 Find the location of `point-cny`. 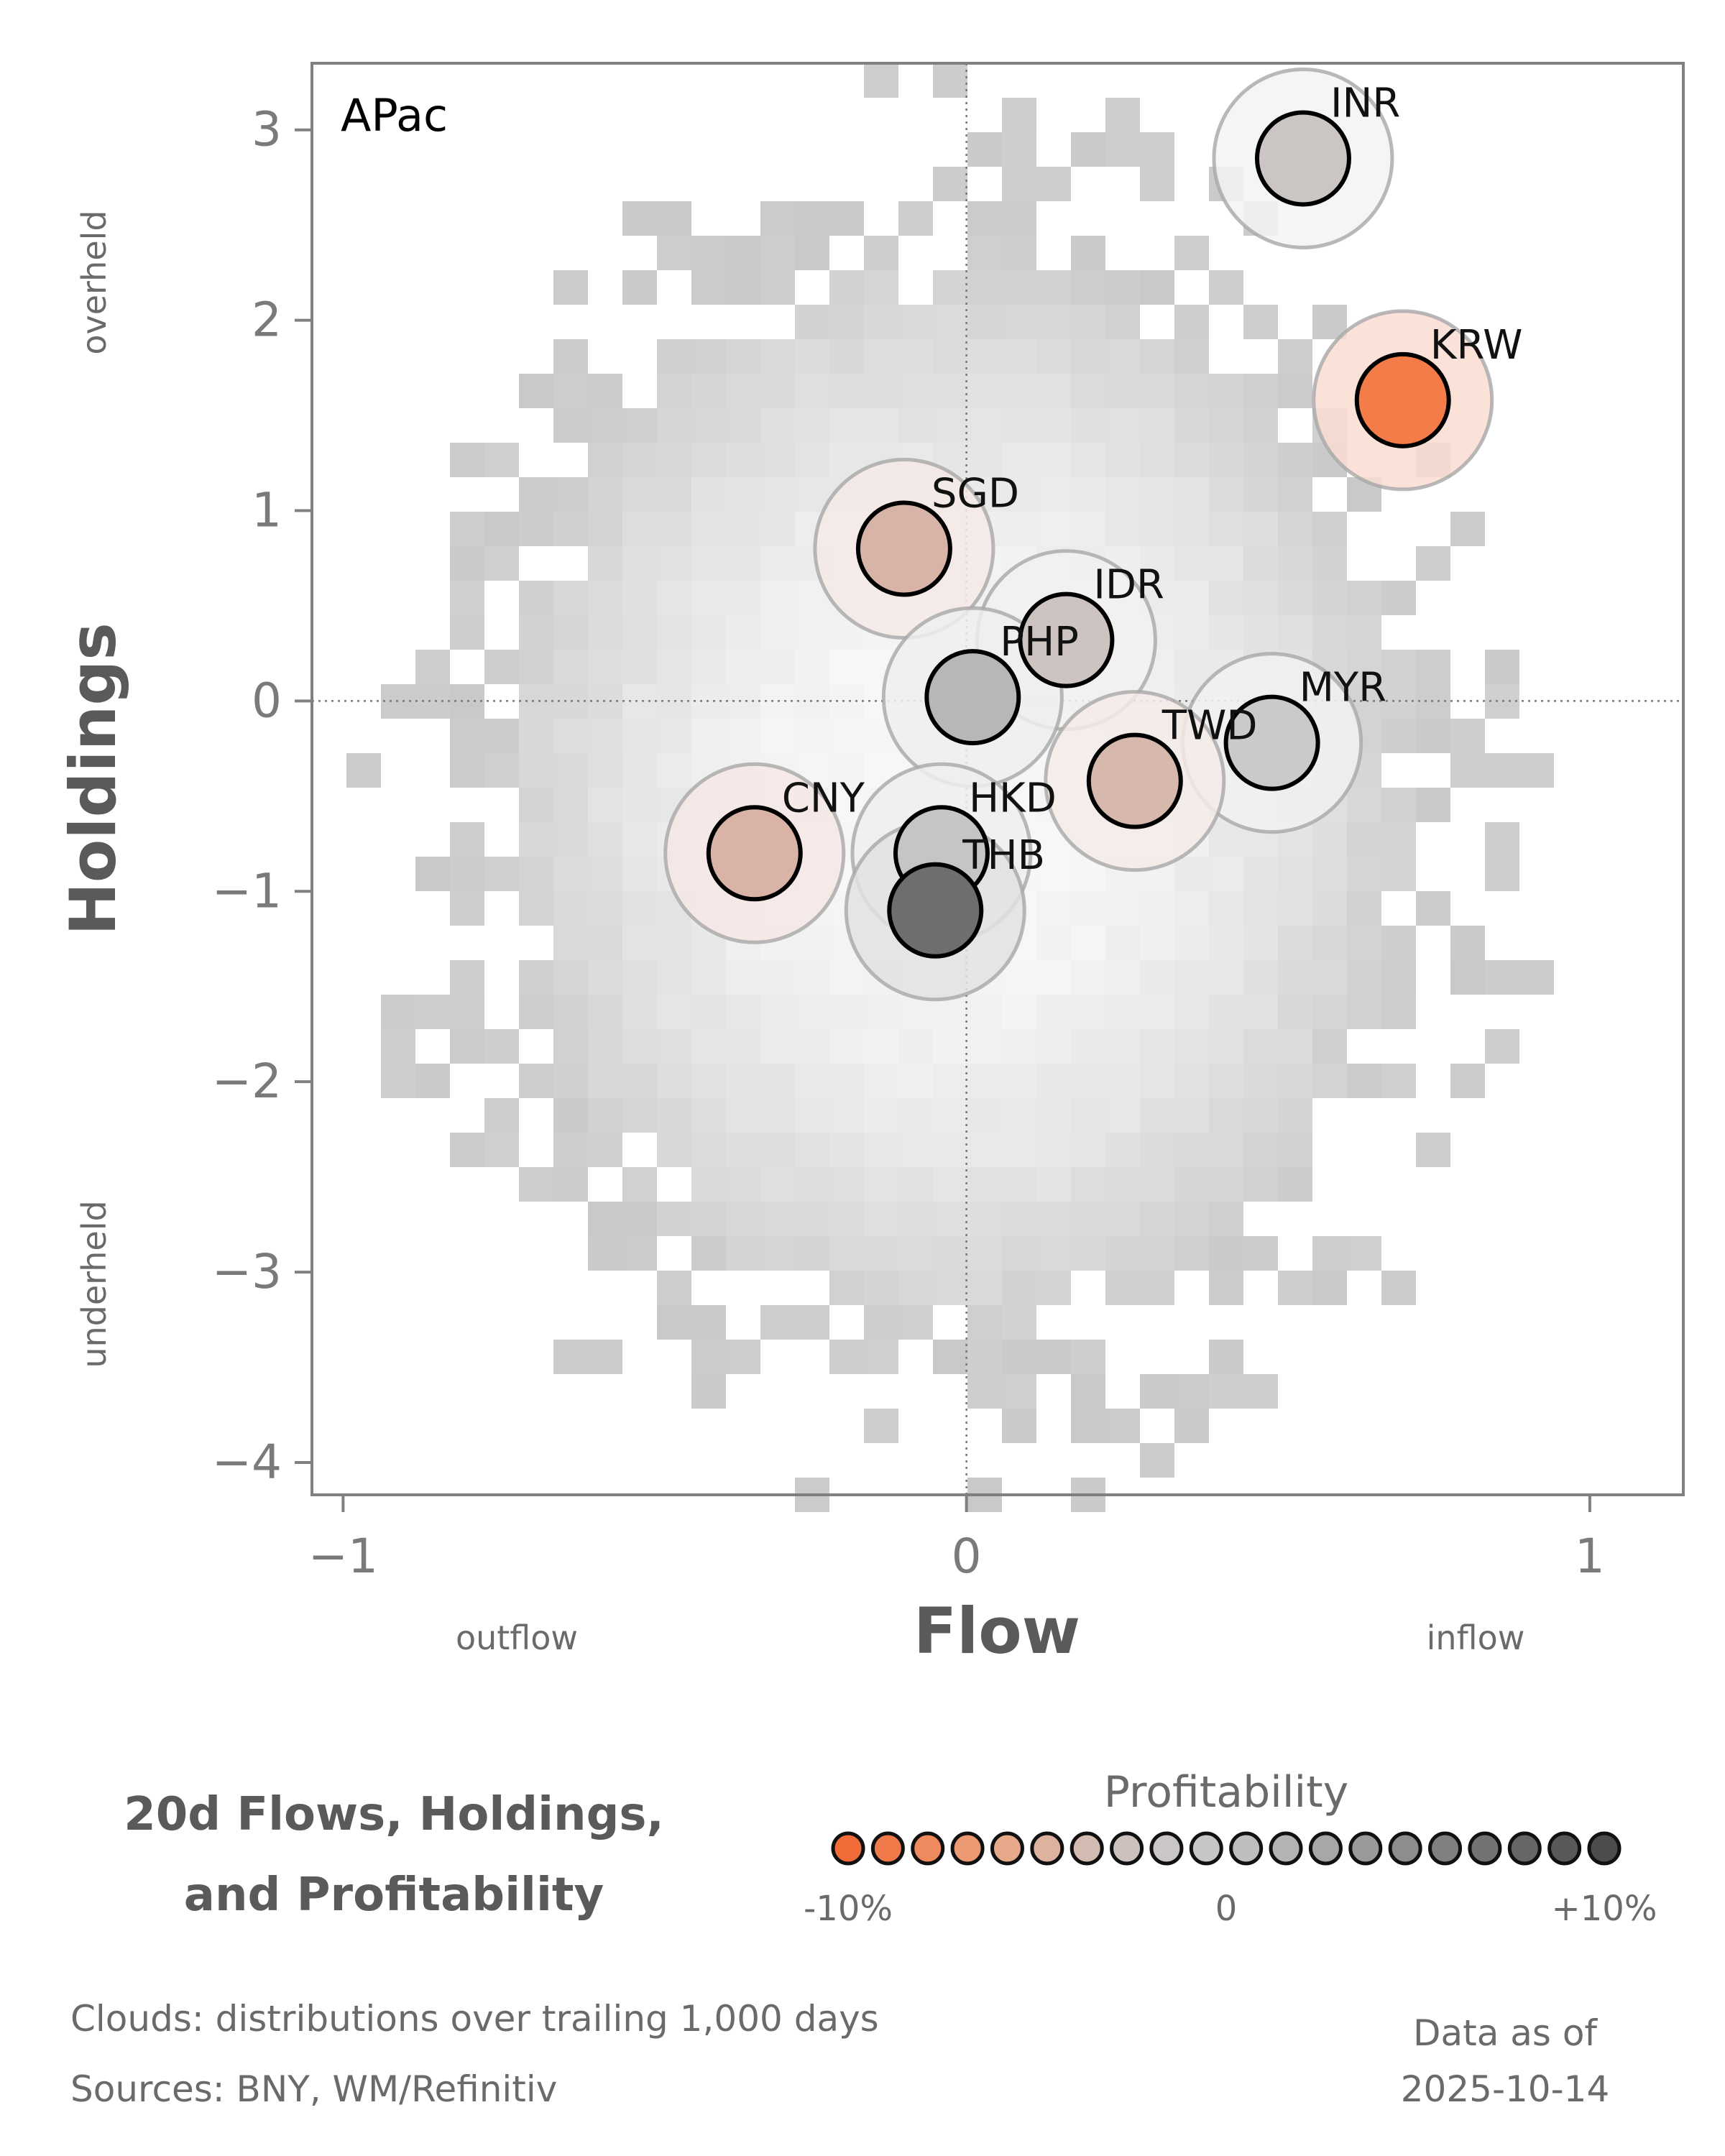

point-cny is located at coordinates (754, 854).